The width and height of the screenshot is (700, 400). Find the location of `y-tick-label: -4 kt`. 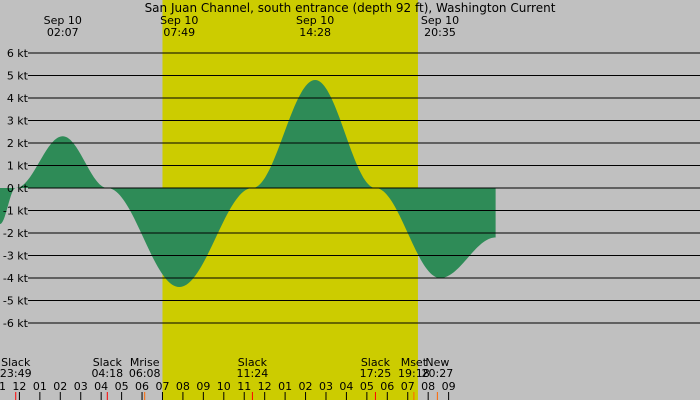

y-tick-label: -4 kt is located at coordinates (16, 278).